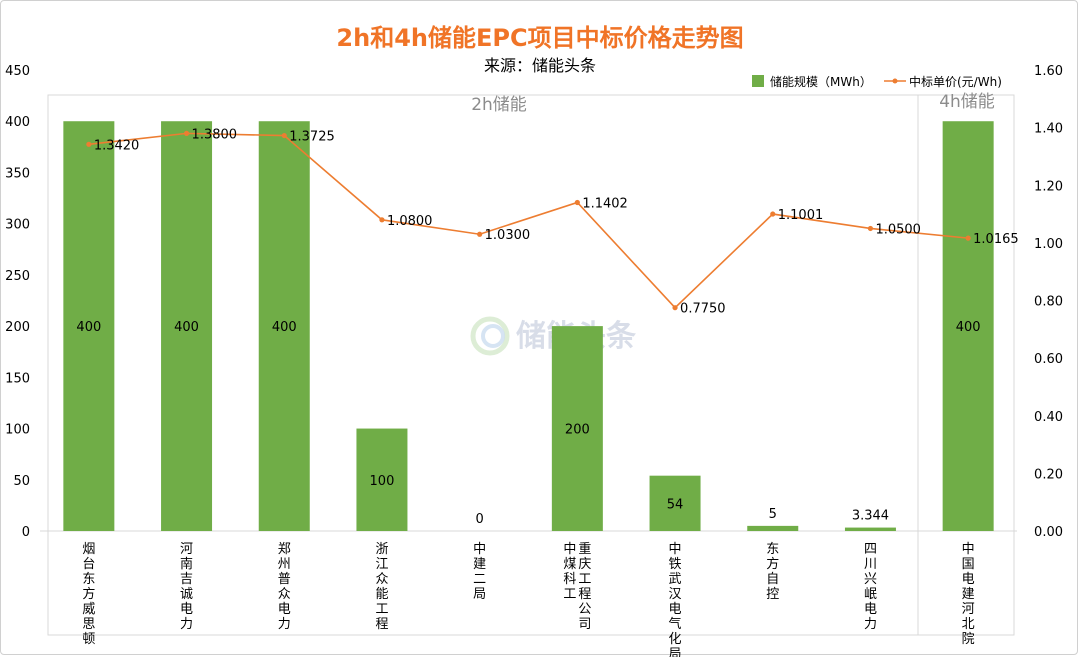  Describe the element at coordinates (312, 137) in the screenshot. I see `line-data-label: 1.3725` at that location.